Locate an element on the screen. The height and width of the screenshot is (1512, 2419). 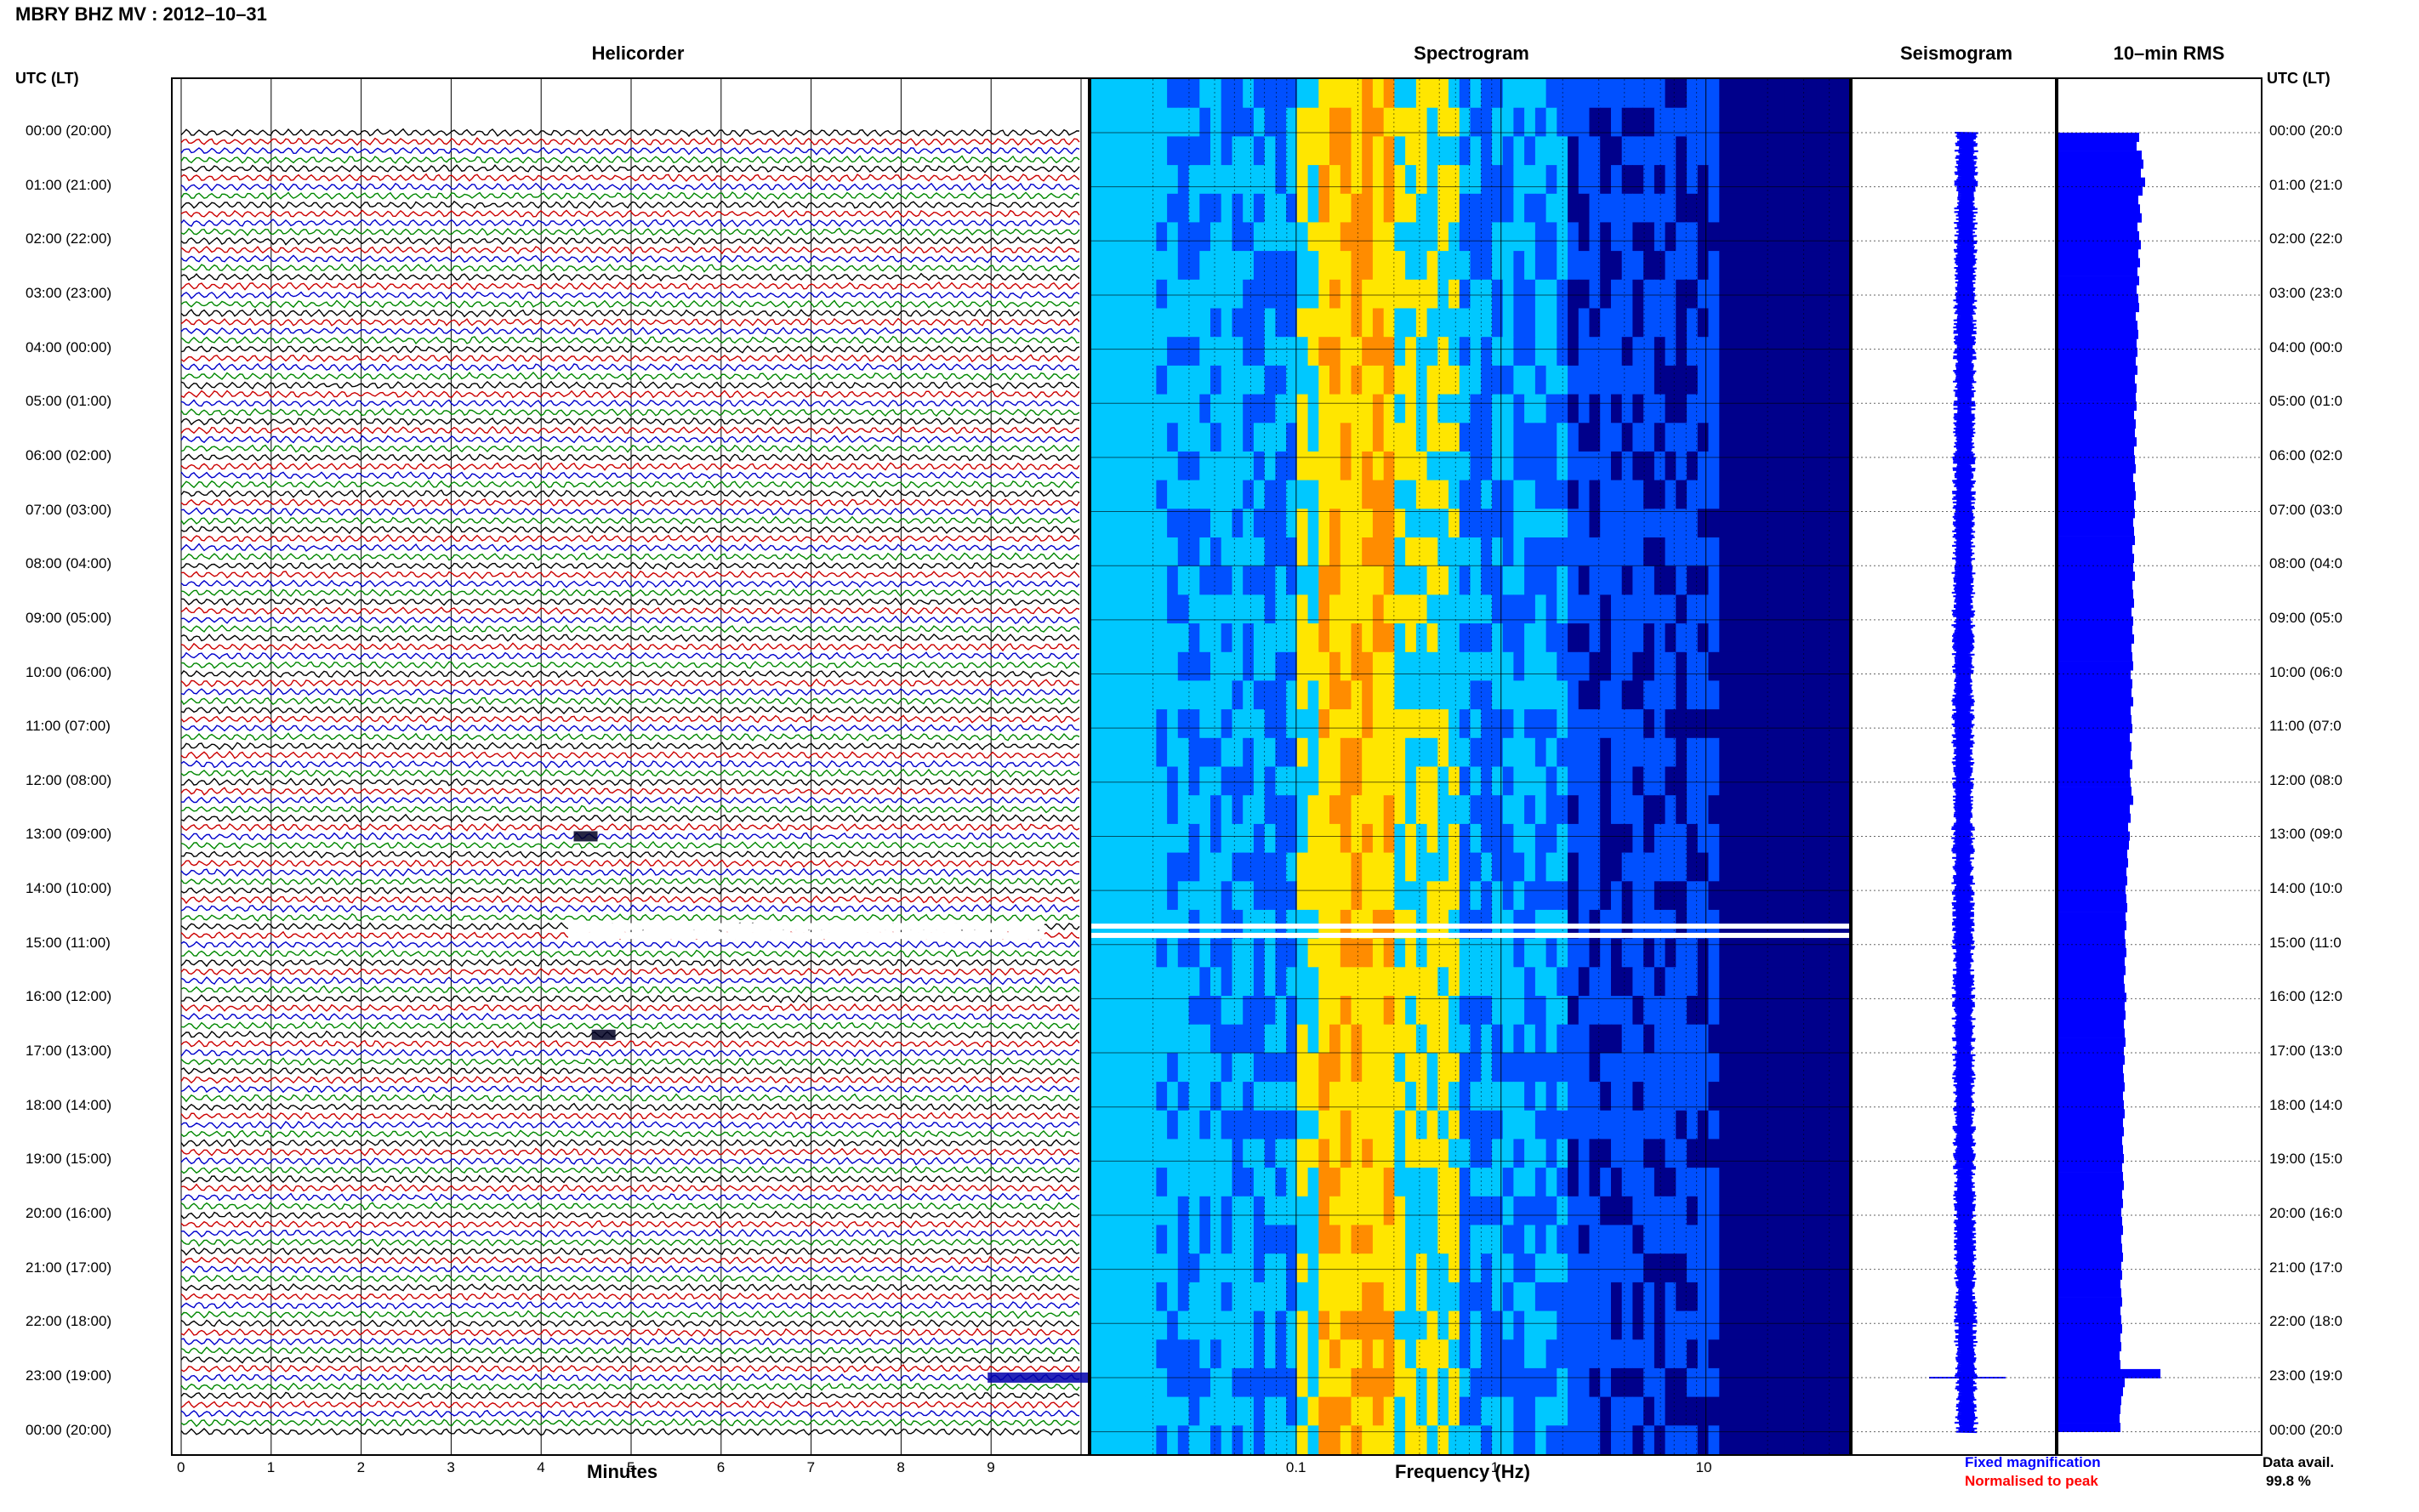
spectrogram-title: Spectrogram is located at coordinates (1471, 53).